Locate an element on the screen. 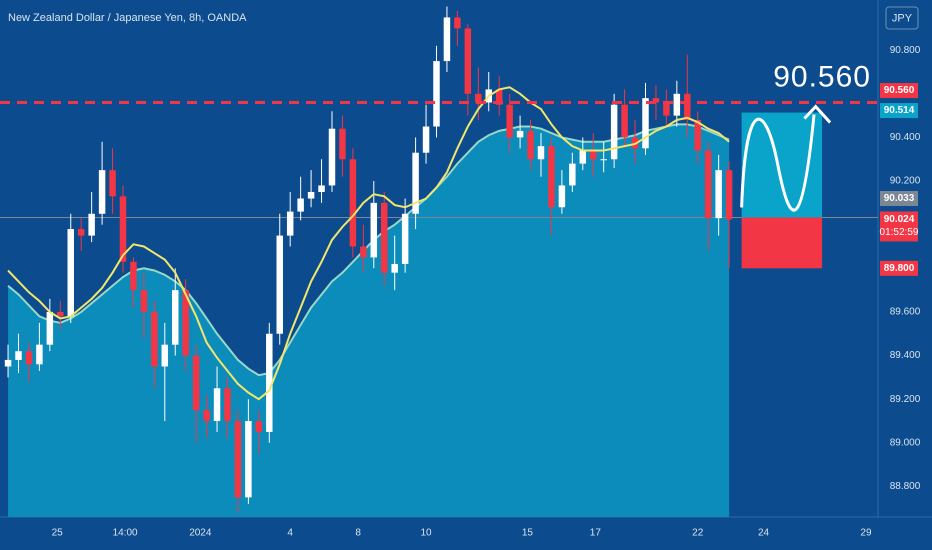 This screenshot has width=932, height=550. projection-arrowhead is located at coordinates (817, 114).